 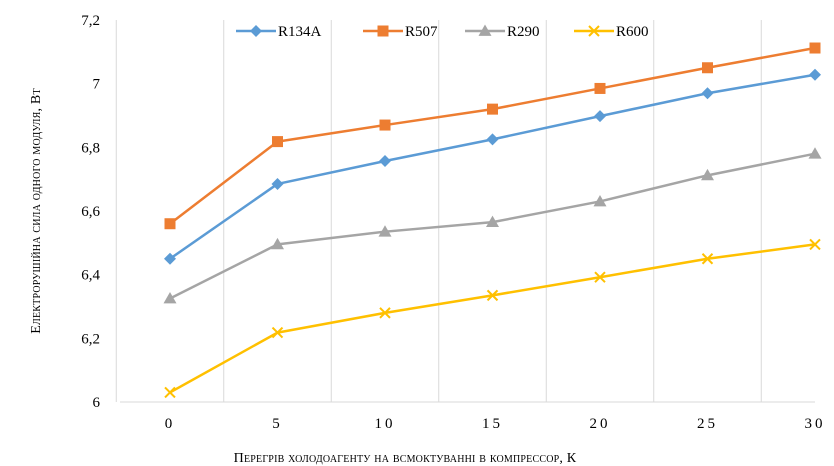 What do you see at coordinates (442, 32) in the screenshot?
I see `legend: R134A R507 R290 R600` at bounding box center [442, 32].